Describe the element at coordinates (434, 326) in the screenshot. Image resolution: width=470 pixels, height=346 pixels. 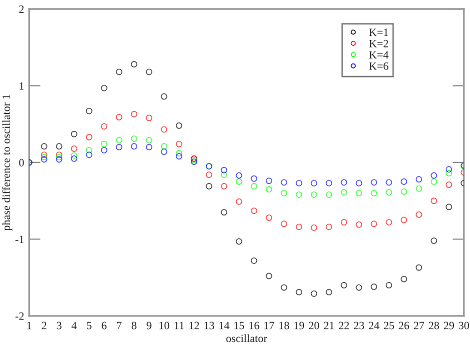
I see `x-tick-label: 28` at that location.